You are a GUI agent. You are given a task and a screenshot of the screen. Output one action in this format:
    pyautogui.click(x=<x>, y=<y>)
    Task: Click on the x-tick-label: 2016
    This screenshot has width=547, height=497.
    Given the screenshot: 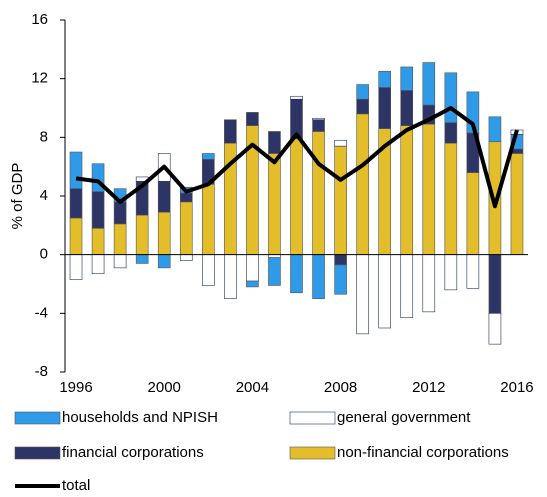 What is the action you would take?
    pyautogui.click(x=516, y=387)
    